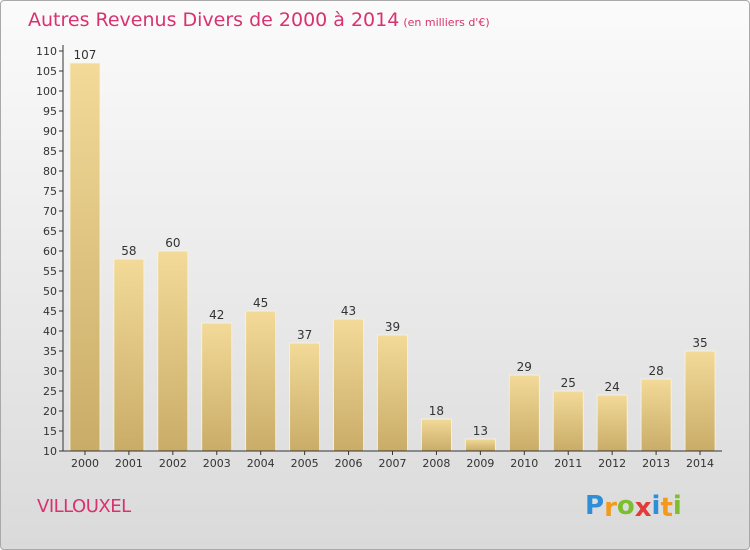 Image resolution: width=750 pixels, height=550 pixels. Describe the element at coordinates (50, 391) in the screenshot. I see `y-tick-label: 25` at that location.